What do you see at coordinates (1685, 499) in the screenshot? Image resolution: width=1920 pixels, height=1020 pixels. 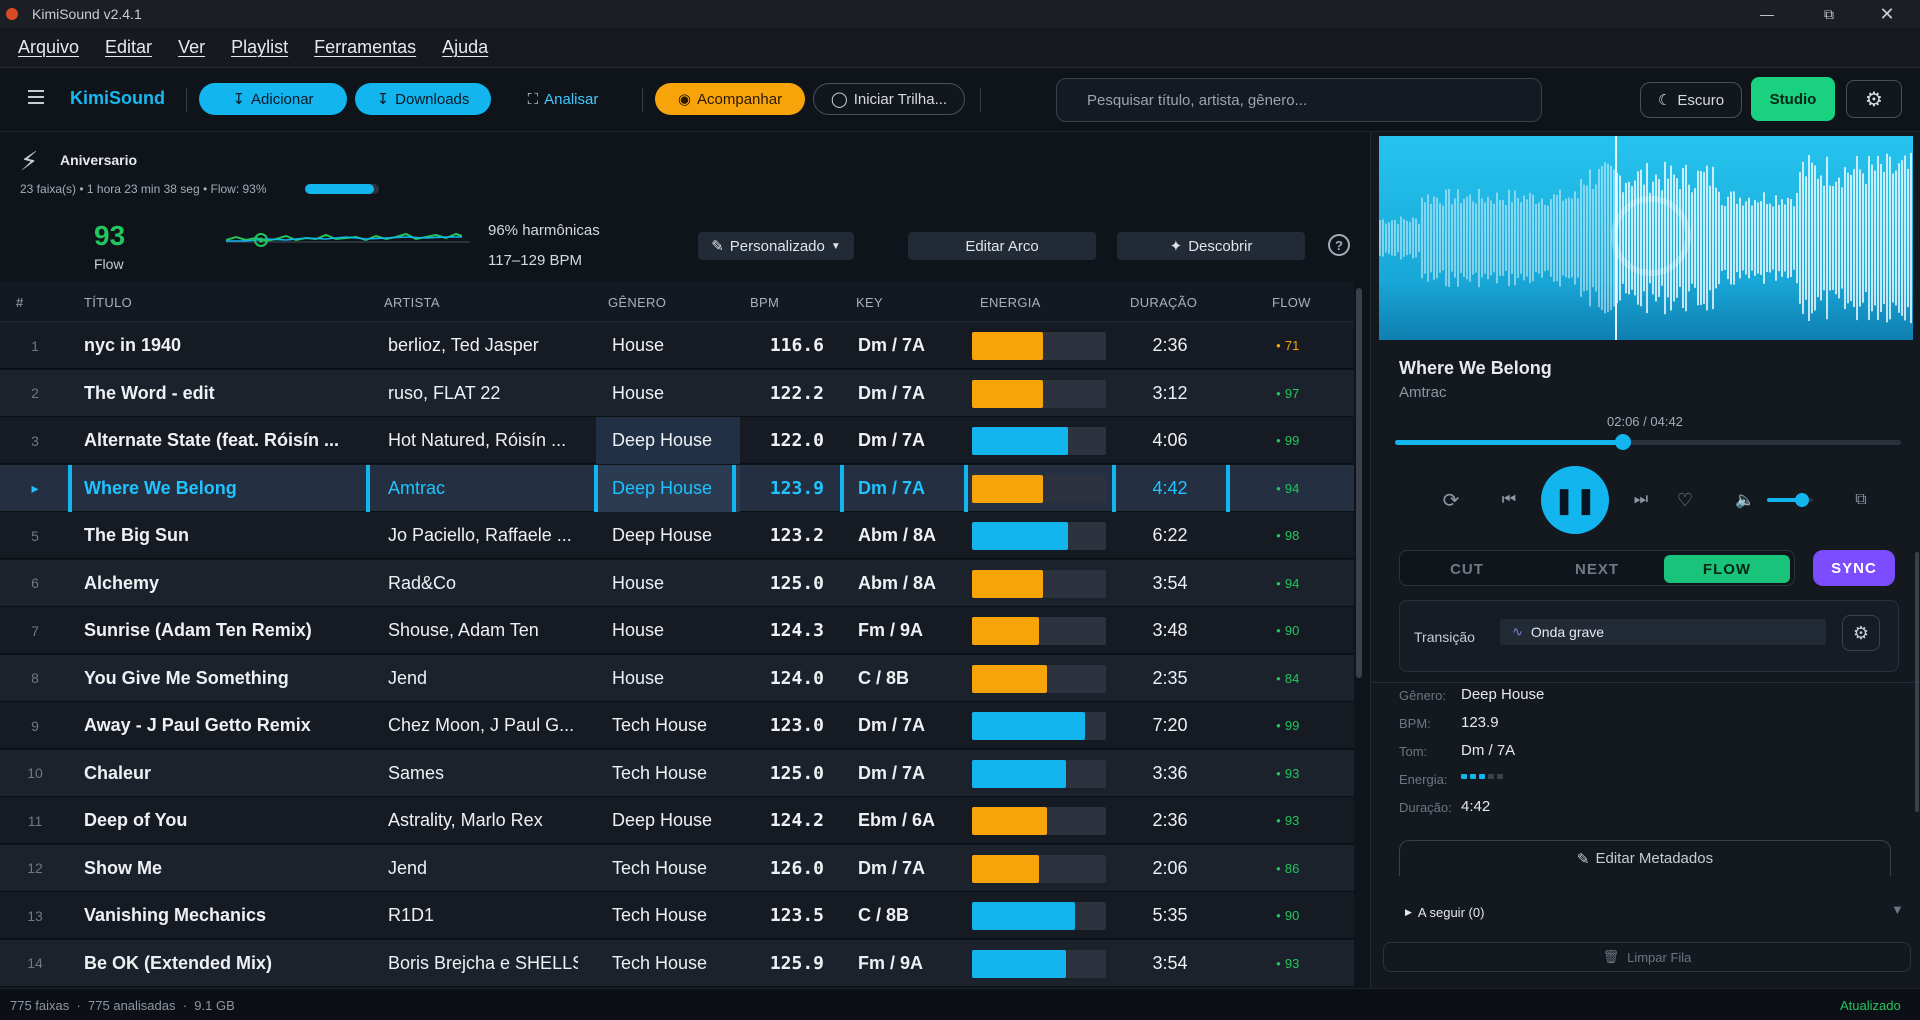 I see `heart-icon: ♡` at bounding box center [1685, 499].